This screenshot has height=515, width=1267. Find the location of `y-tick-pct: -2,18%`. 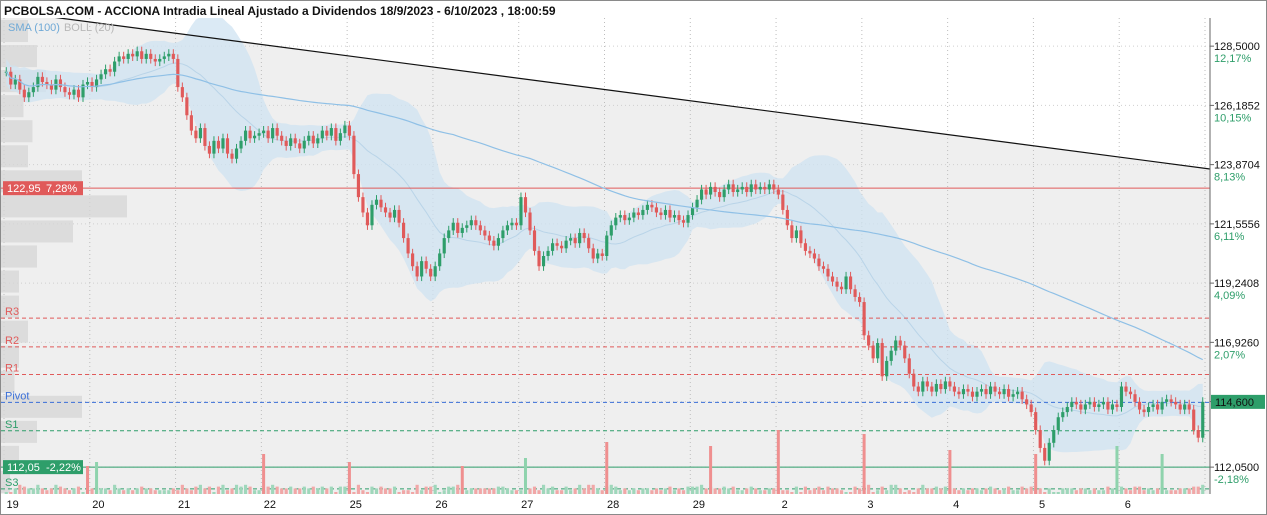

y-tick-pct: -2,18% is located at coordinates (1231, 480).